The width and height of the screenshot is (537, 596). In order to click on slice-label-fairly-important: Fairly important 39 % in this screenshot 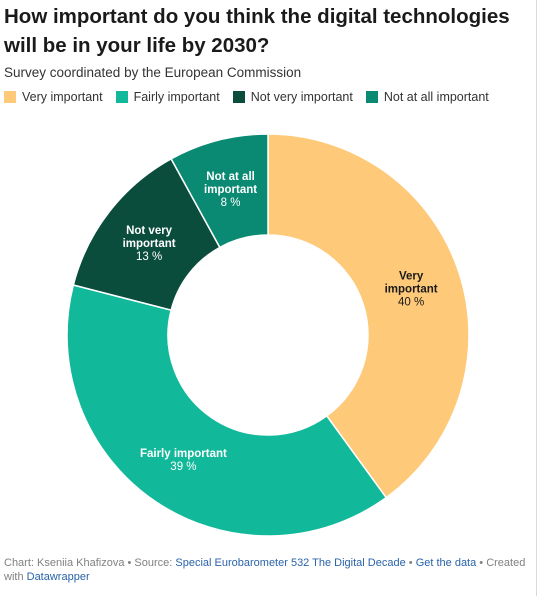, I will do `click(183, 460)`.